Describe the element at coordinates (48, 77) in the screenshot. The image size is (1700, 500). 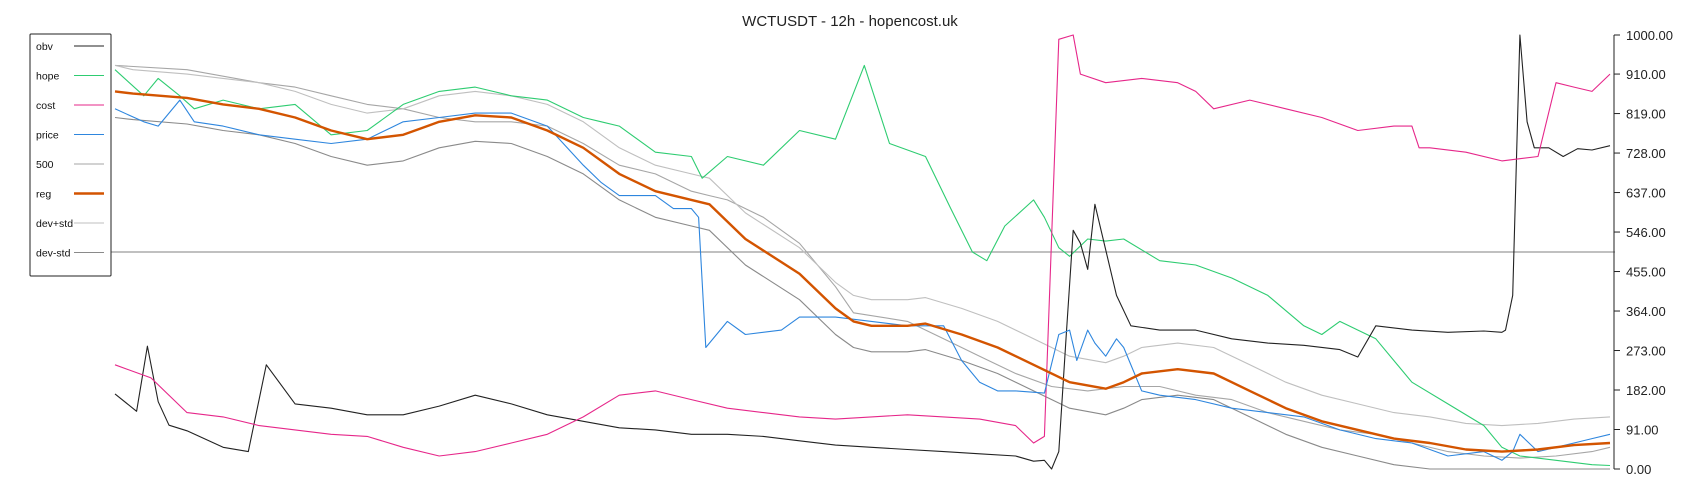
I see `legend-label-hope: hope` at that location.